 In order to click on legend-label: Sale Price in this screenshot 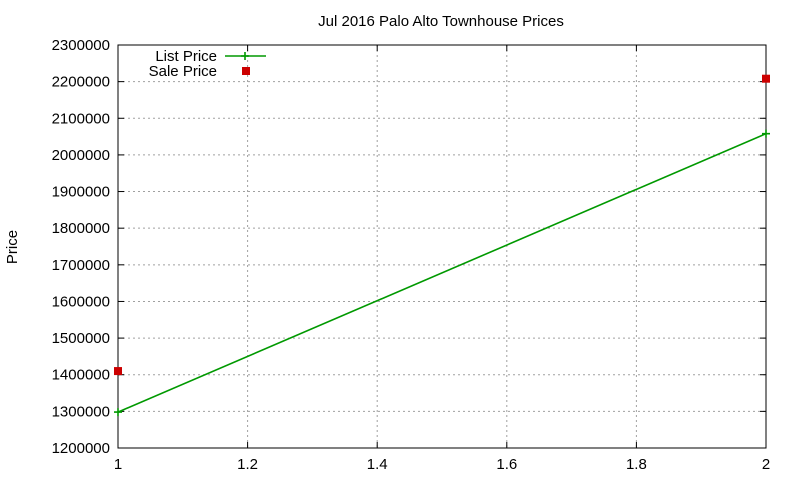, I will do `click(183, 71)`.